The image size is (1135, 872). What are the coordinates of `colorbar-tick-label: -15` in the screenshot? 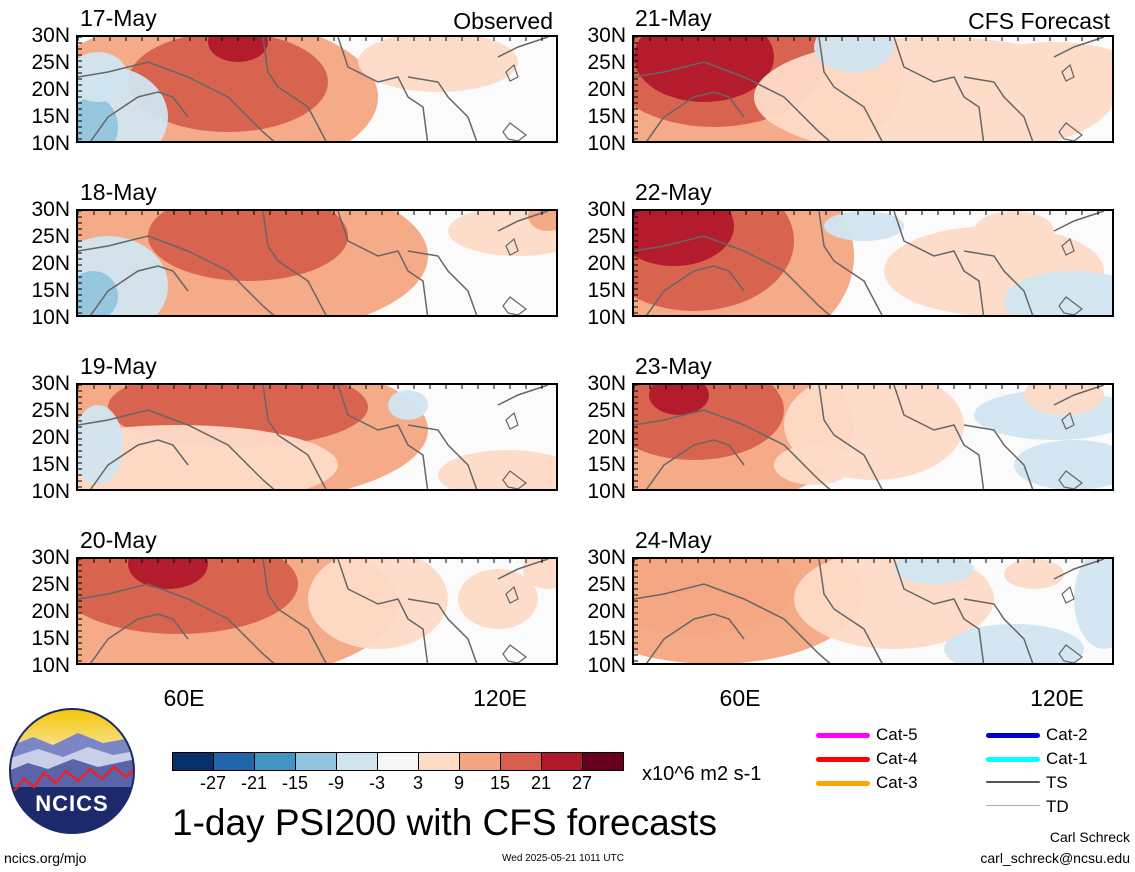 It's located at (295, 783).